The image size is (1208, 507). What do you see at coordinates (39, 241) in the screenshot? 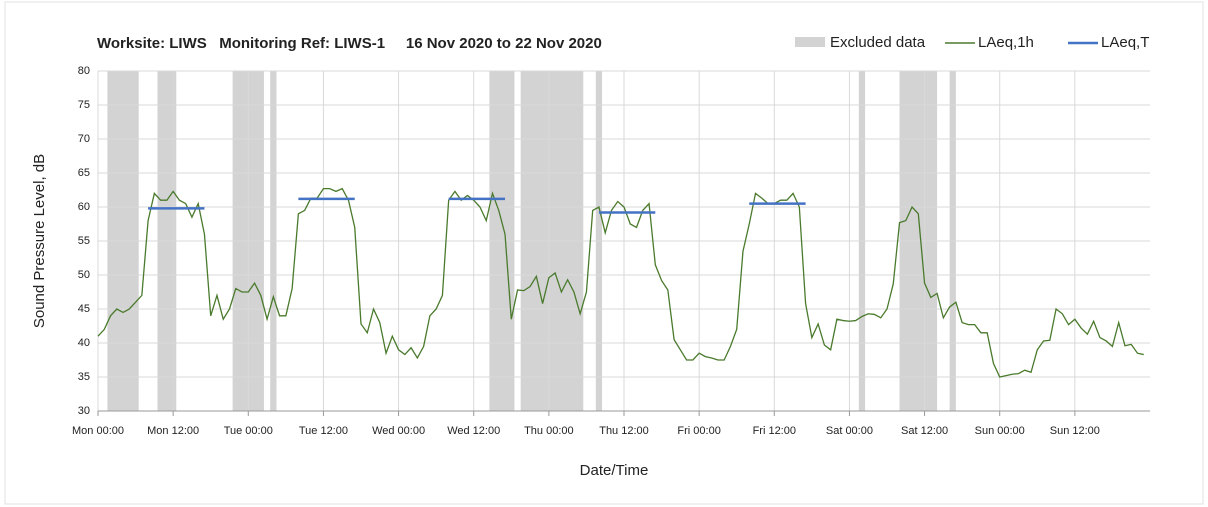
I see `y-axis-label: Sound Pressure Level, dB` at bounding box center [39, 241].